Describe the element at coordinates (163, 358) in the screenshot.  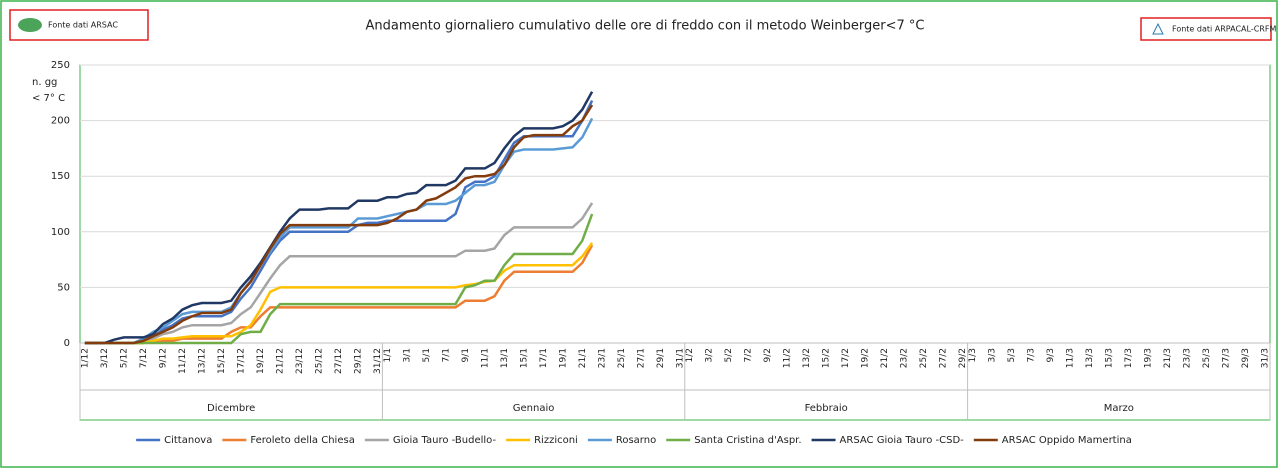
I see `x-tick-label: 9/12` at that location.